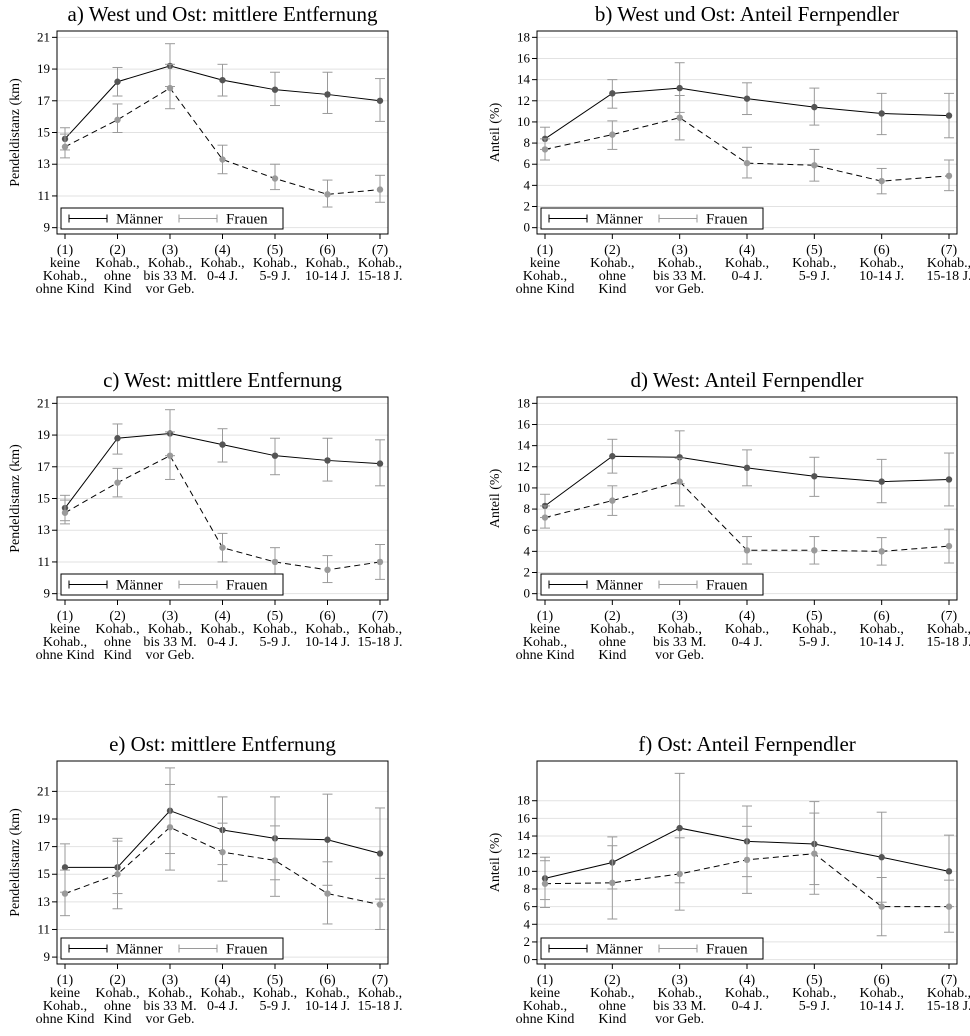 This screenshot has height=1036, width=970. I want to click on legend-box, so click(172, 218).